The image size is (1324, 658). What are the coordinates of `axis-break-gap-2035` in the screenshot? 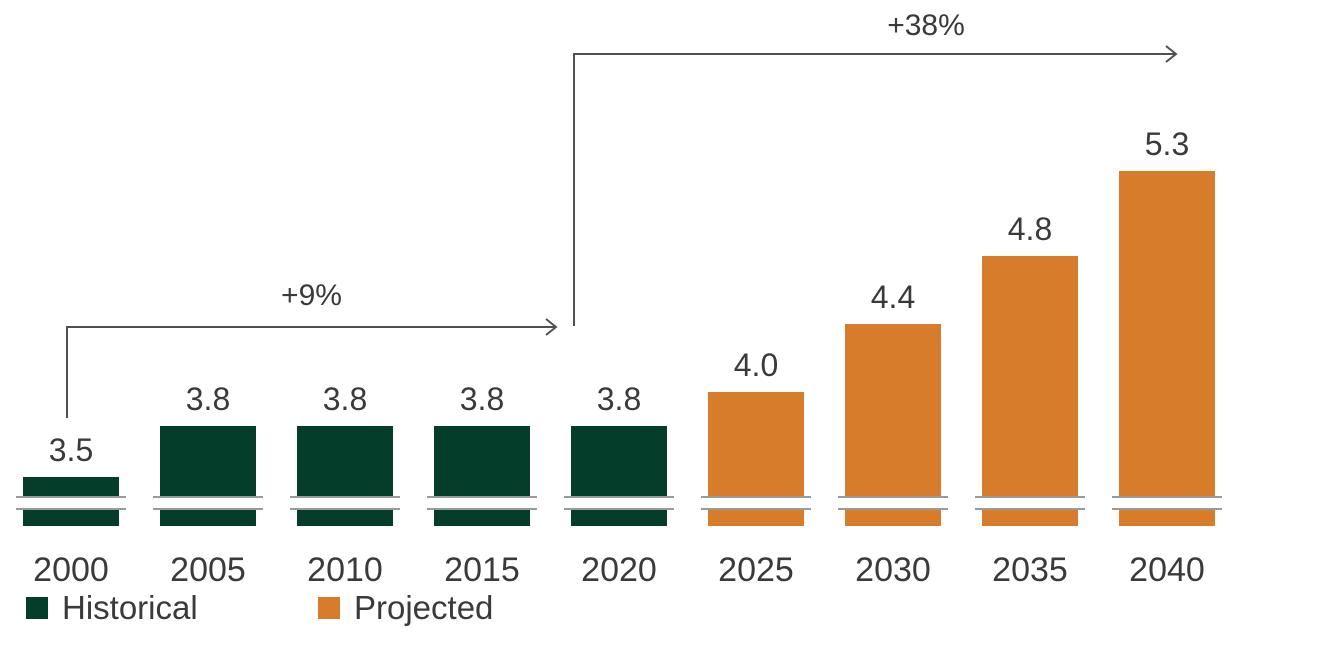 It's located at (1030, 503).